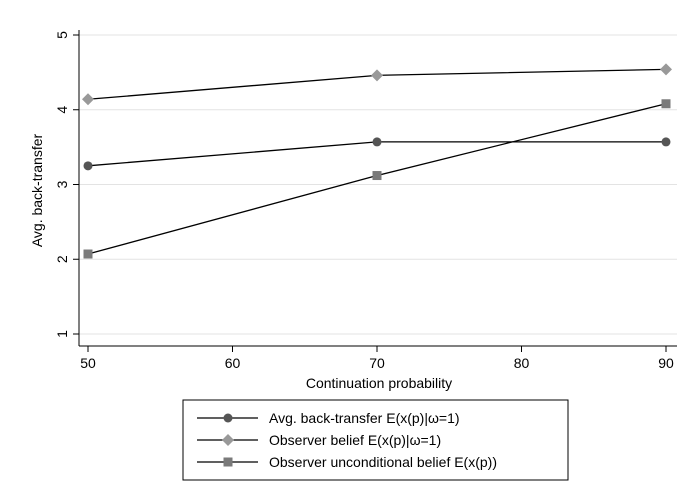 This screenshot has width=685, height=500. I want to click on x-tick-label: 80, so click(522, 363).